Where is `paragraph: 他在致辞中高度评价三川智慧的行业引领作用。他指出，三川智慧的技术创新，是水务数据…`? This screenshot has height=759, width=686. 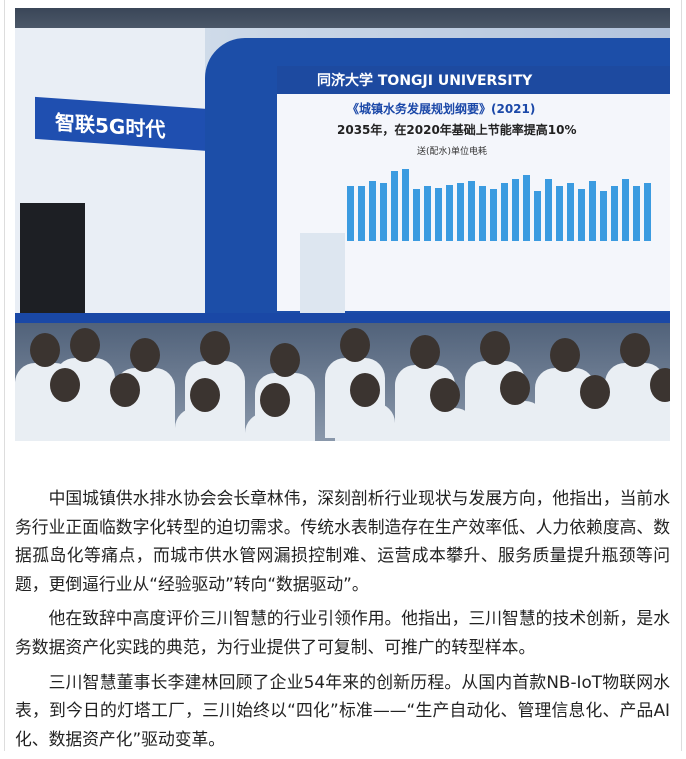
paragraph: 他在致辞中高度评价三川智慧的行业引领作用。他指出，三川智慧的技术创新，是水务数据… is located at coordinates (342, 632).